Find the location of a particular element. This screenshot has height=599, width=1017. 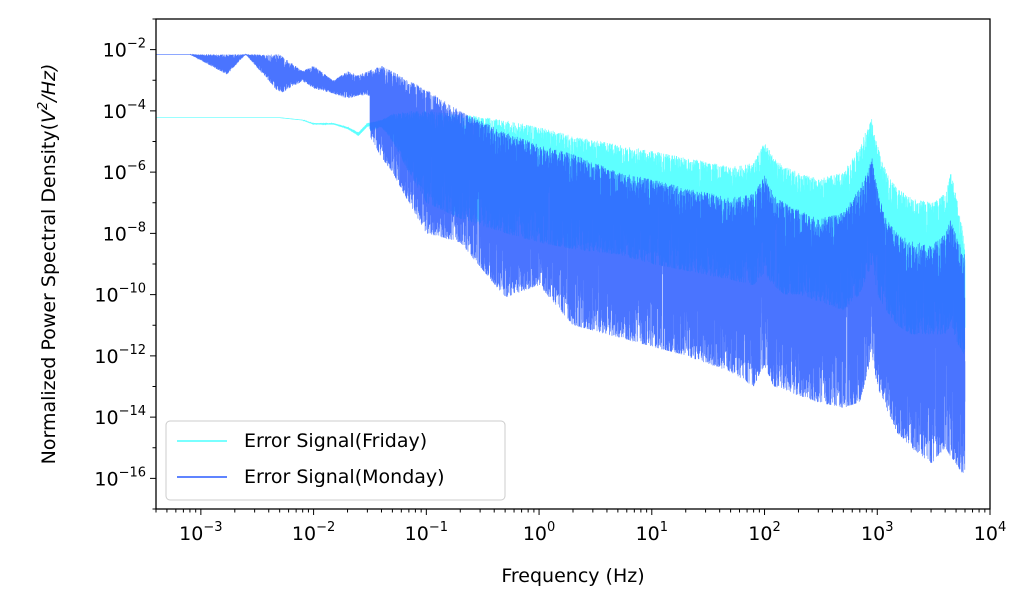

y-axis-label-power: 2 is located at coordinates (43, 106).